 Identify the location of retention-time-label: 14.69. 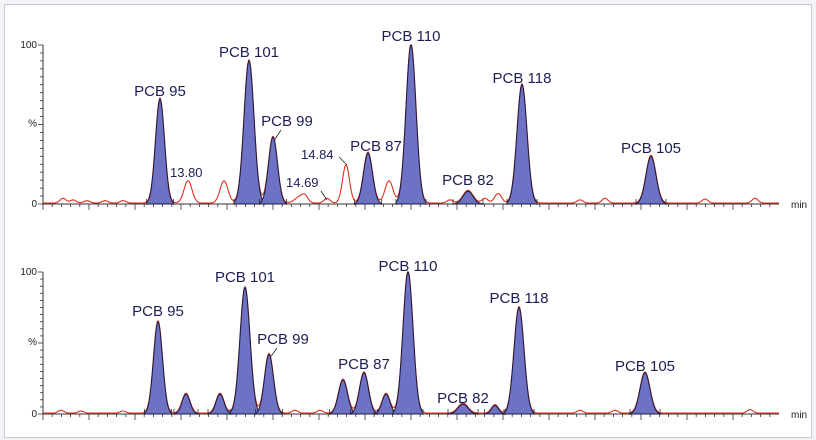
(302, 182).